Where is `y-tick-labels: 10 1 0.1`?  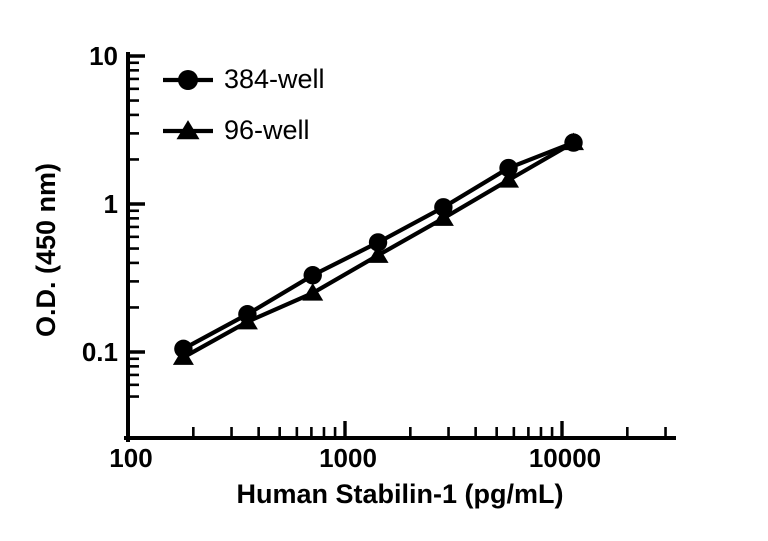 y-tick-labels: 10 1 0.1 is located at coordinates (100, 204).